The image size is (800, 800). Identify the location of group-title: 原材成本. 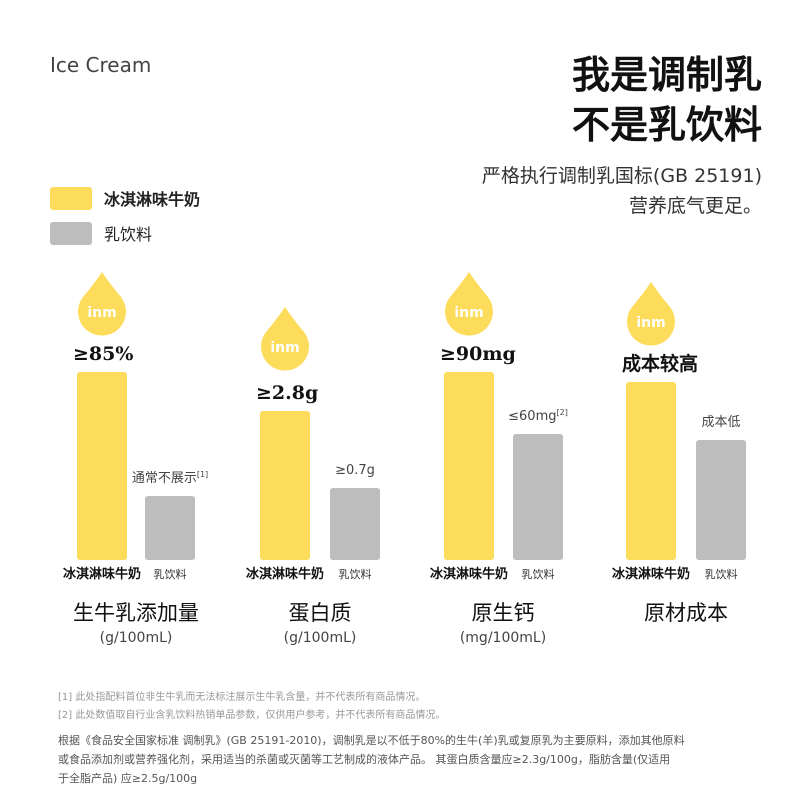
(686, 613).